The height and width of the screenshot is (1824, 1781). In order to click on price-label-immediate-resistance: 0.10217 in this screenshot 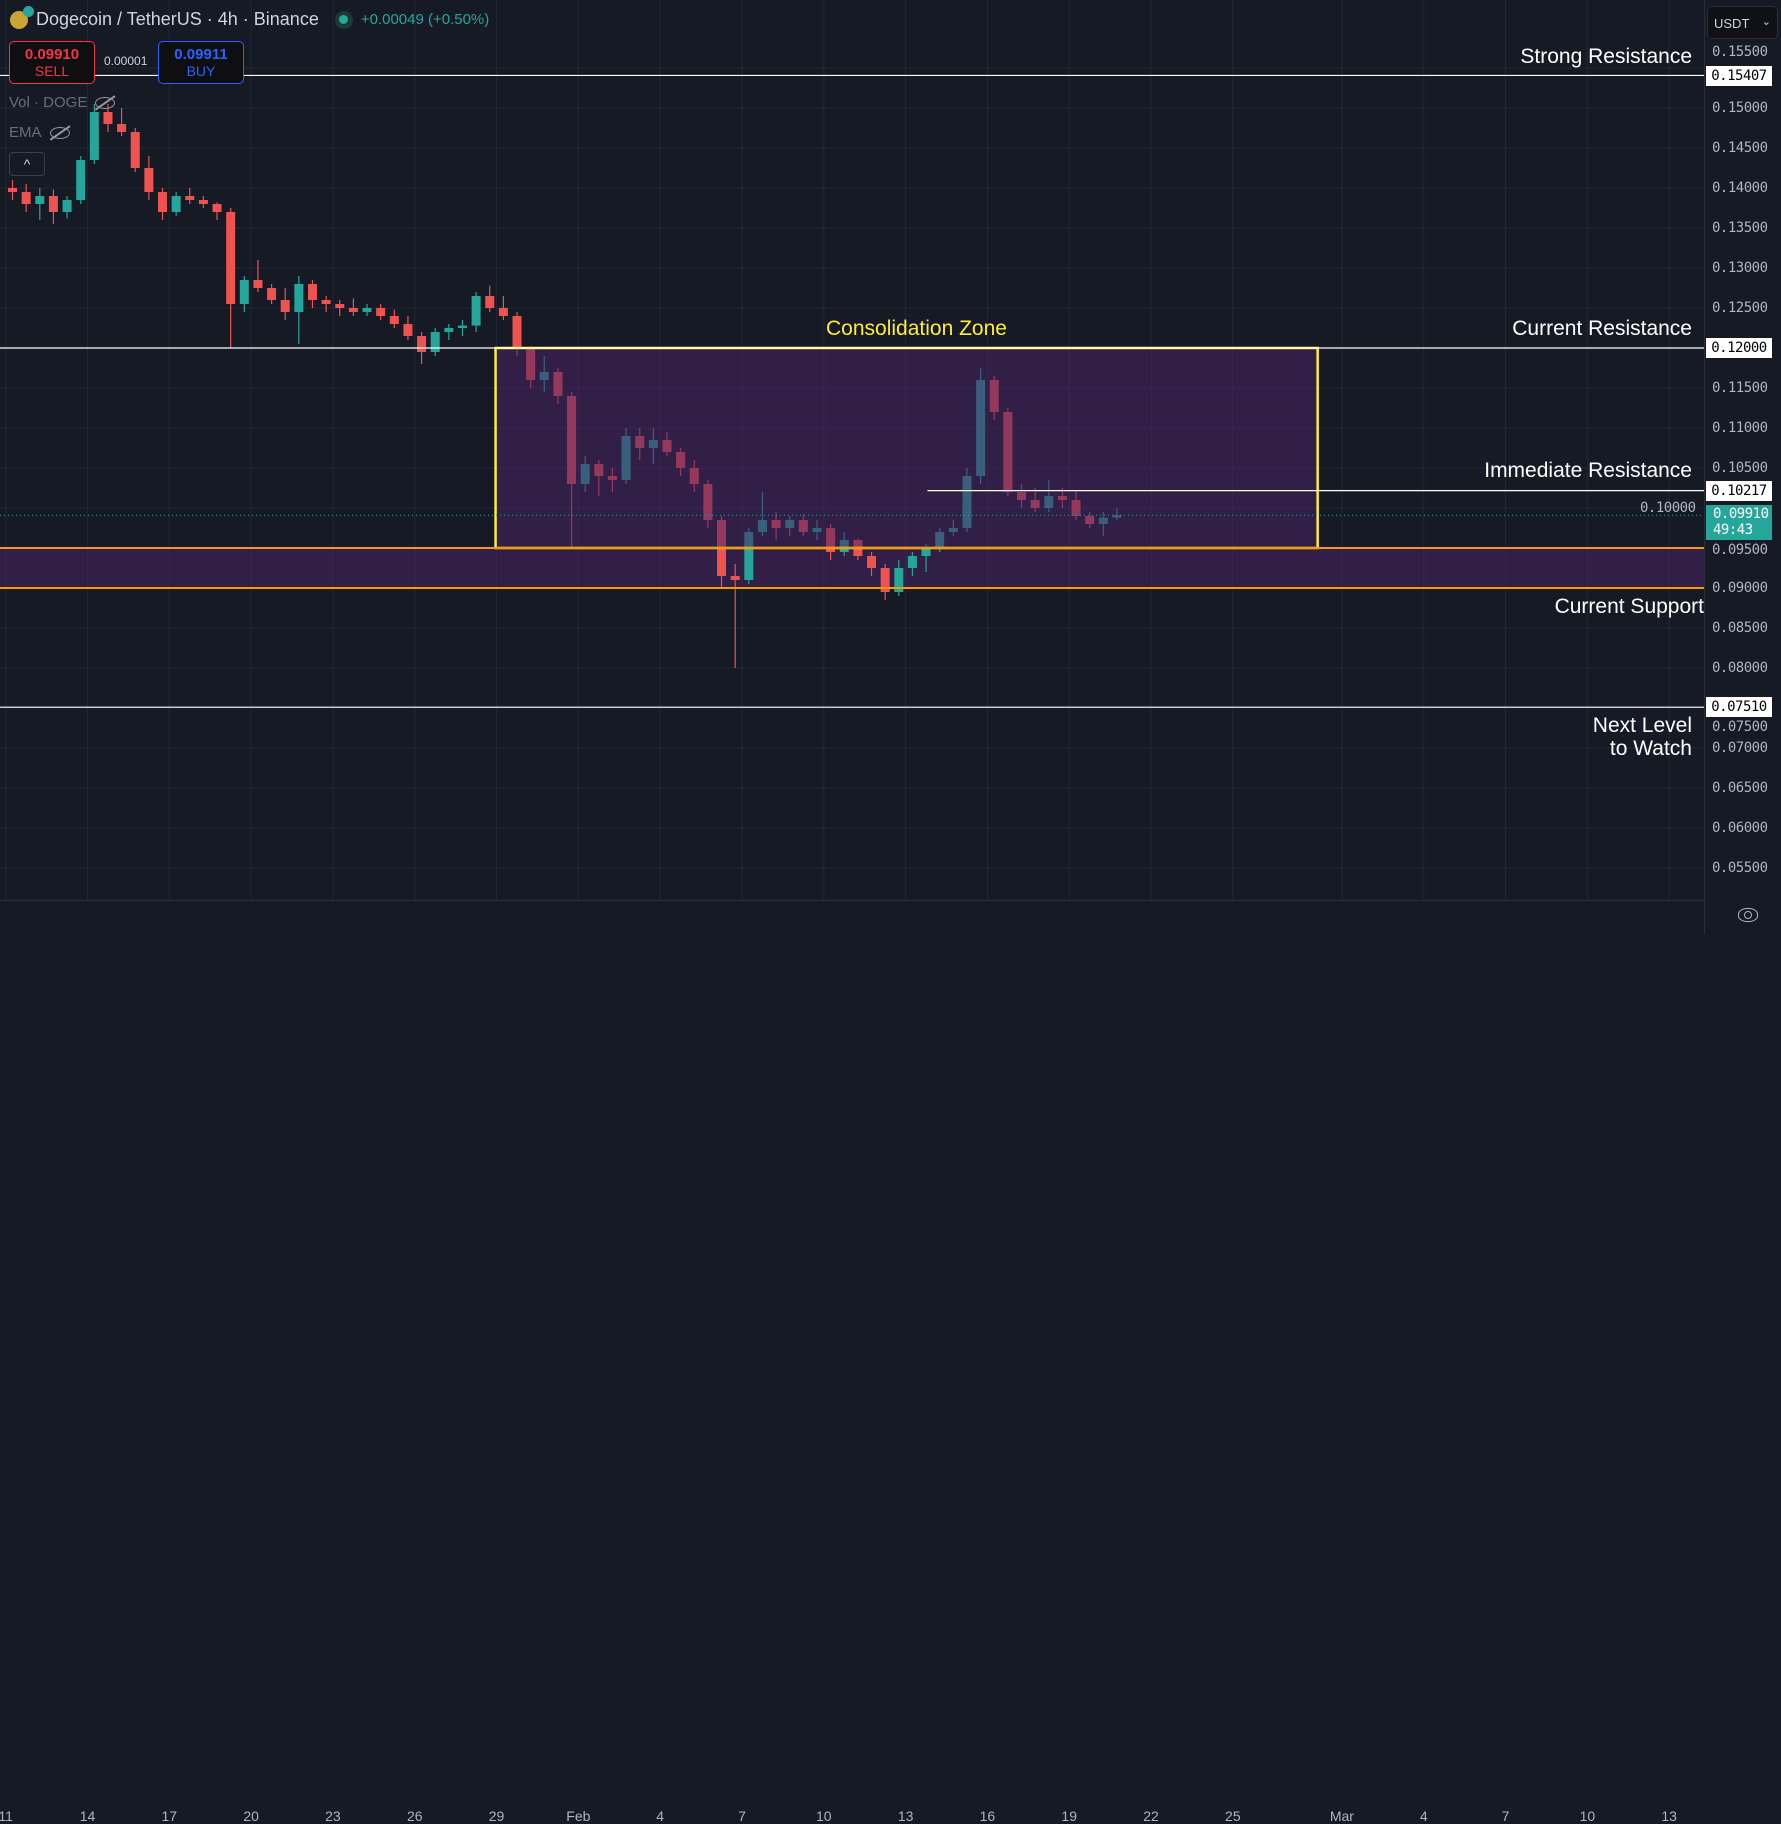, I will do `click(1739, 491)`.